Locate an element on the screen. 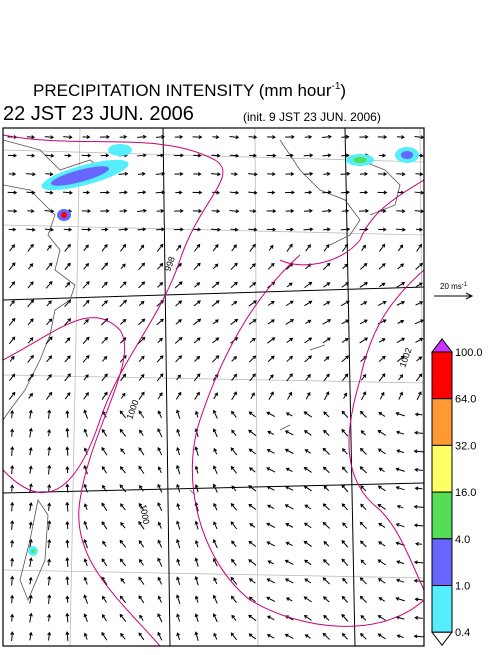 The image size is (500, 655). valid-time: 22 JST 23 JUN. 2006 is located at coordinates (98, 114).